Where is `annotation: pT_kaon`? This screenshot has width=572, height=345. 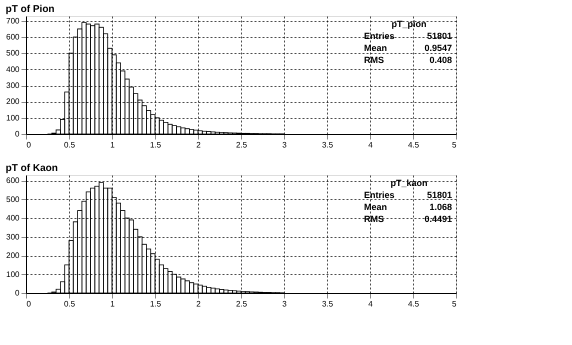 annotation: pT_kaon is located at coordinates (409, 183).